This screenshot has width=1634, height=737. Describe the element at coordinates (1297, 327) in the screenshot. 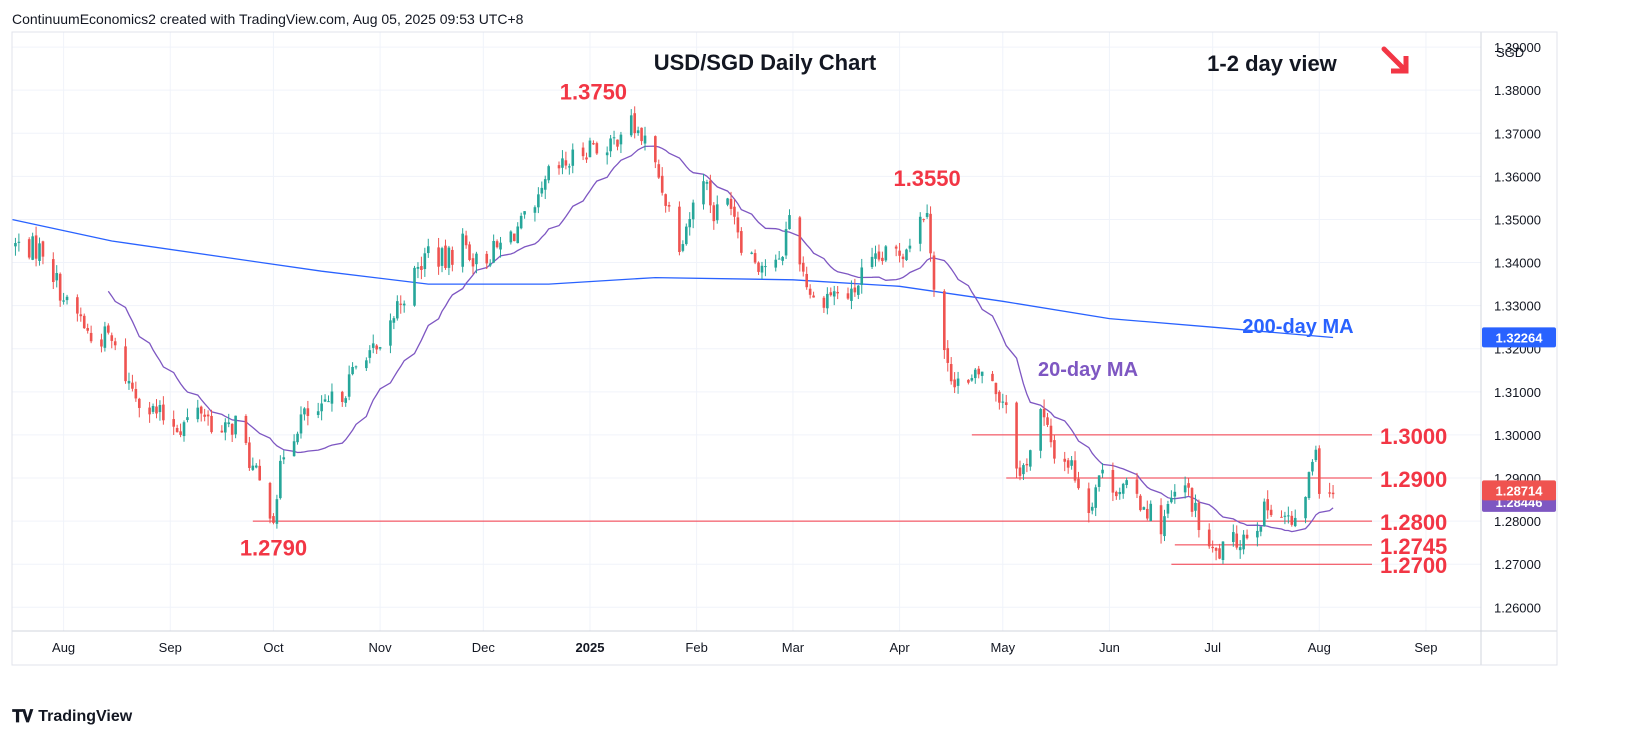

I see `ma200-label: 200-day MA` at that location.